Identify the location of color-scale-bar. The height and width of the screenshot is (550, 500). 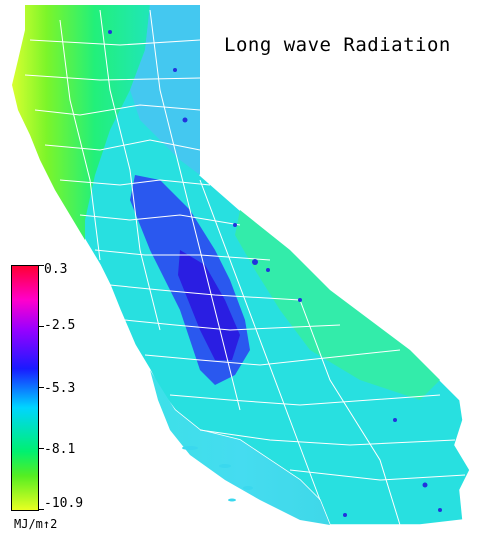
(25, 388).